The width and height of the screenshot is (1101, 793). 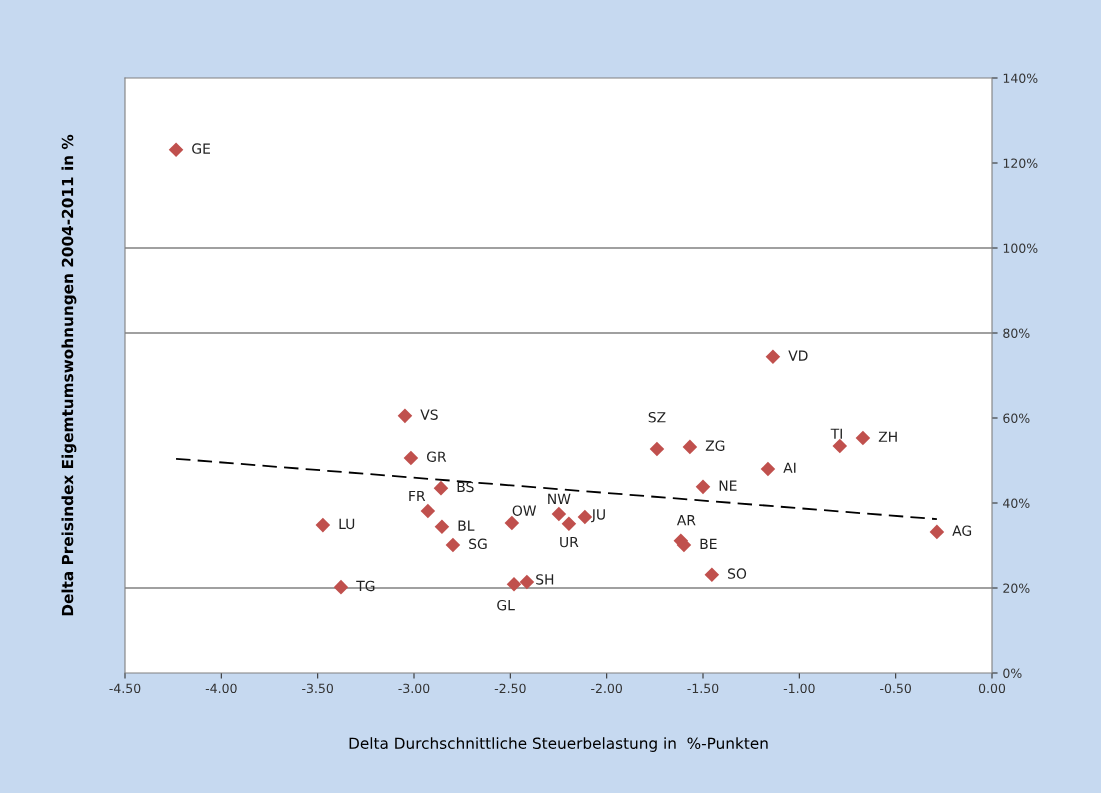 What do you see at coordinates (1016, 588) in the screenshot?
I see `y-tick-label: 20%` at bounding box center [1016, 588].